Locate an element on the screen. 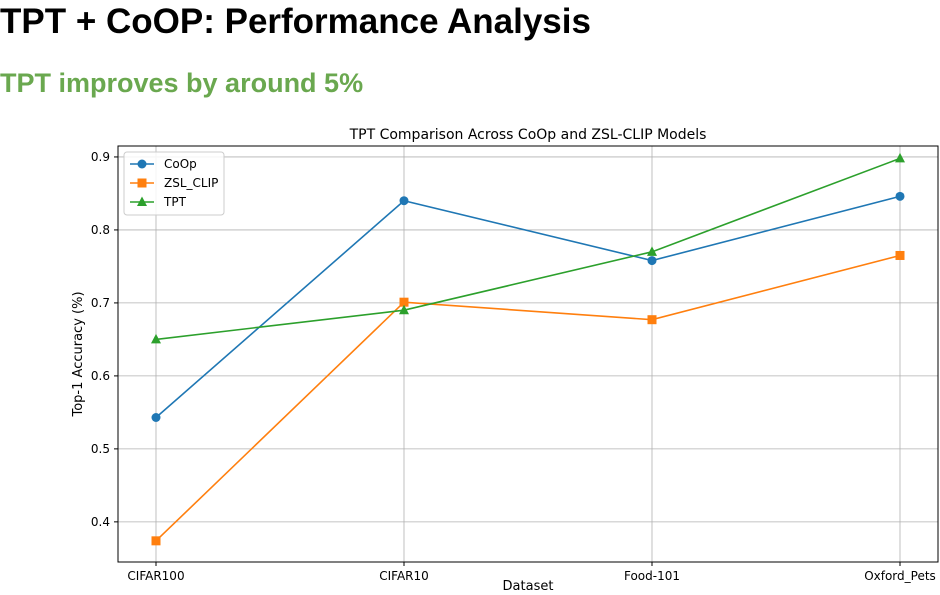 The image size is (940, 595). page-subtitle: TPT improves by around 5% is located at coordinates (182, 83).